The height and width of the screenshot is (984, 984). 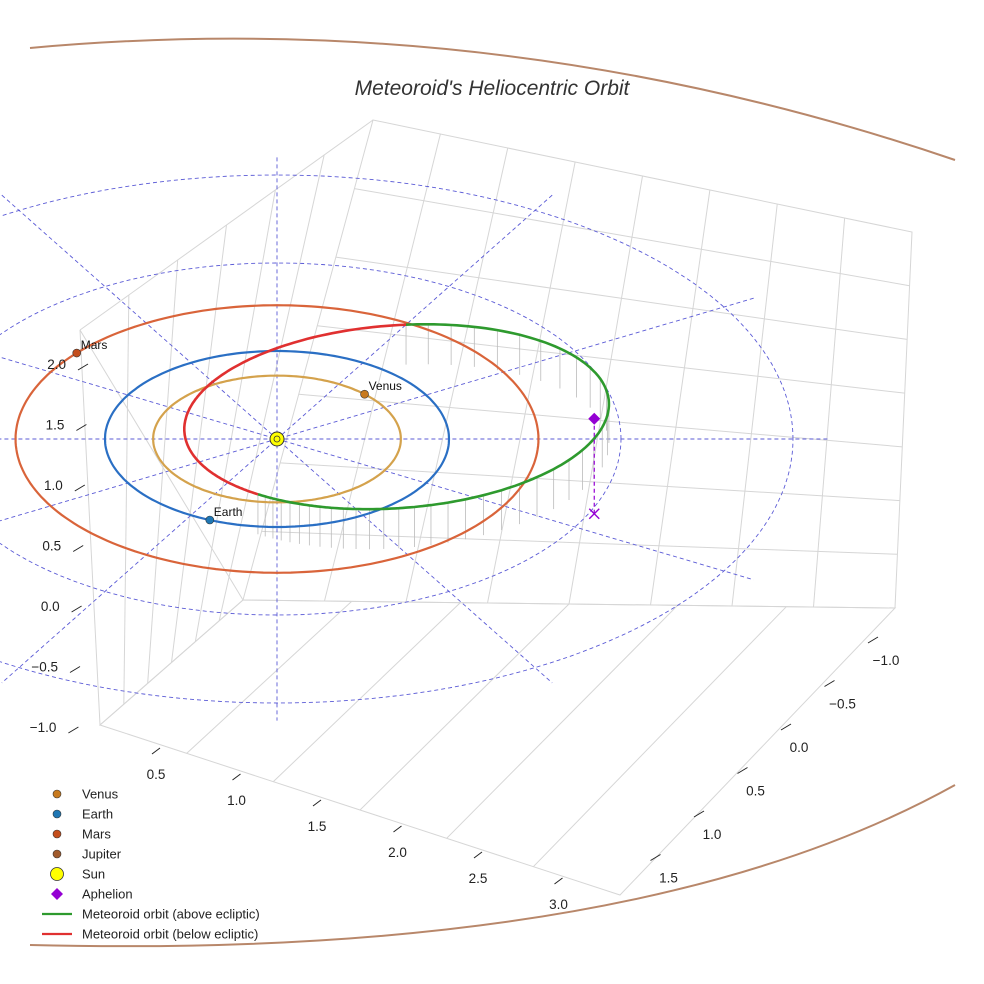 What do you see at coordinates (43, 727) in the screenshot?
I see `z-tick-label: −1.0` at bounding box center [43, 727].